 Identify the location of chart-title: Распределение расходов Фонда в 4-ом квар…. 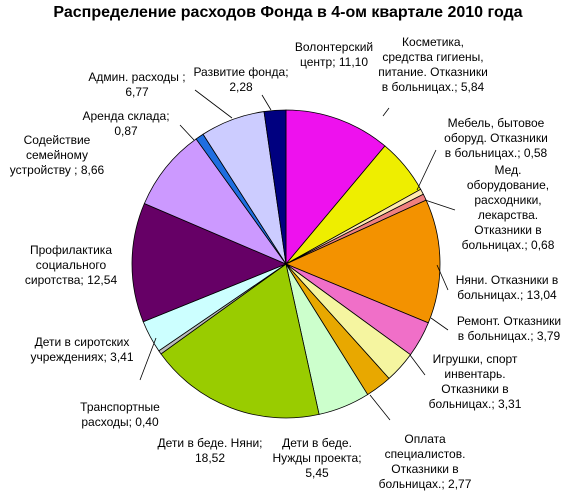
(288, 12).